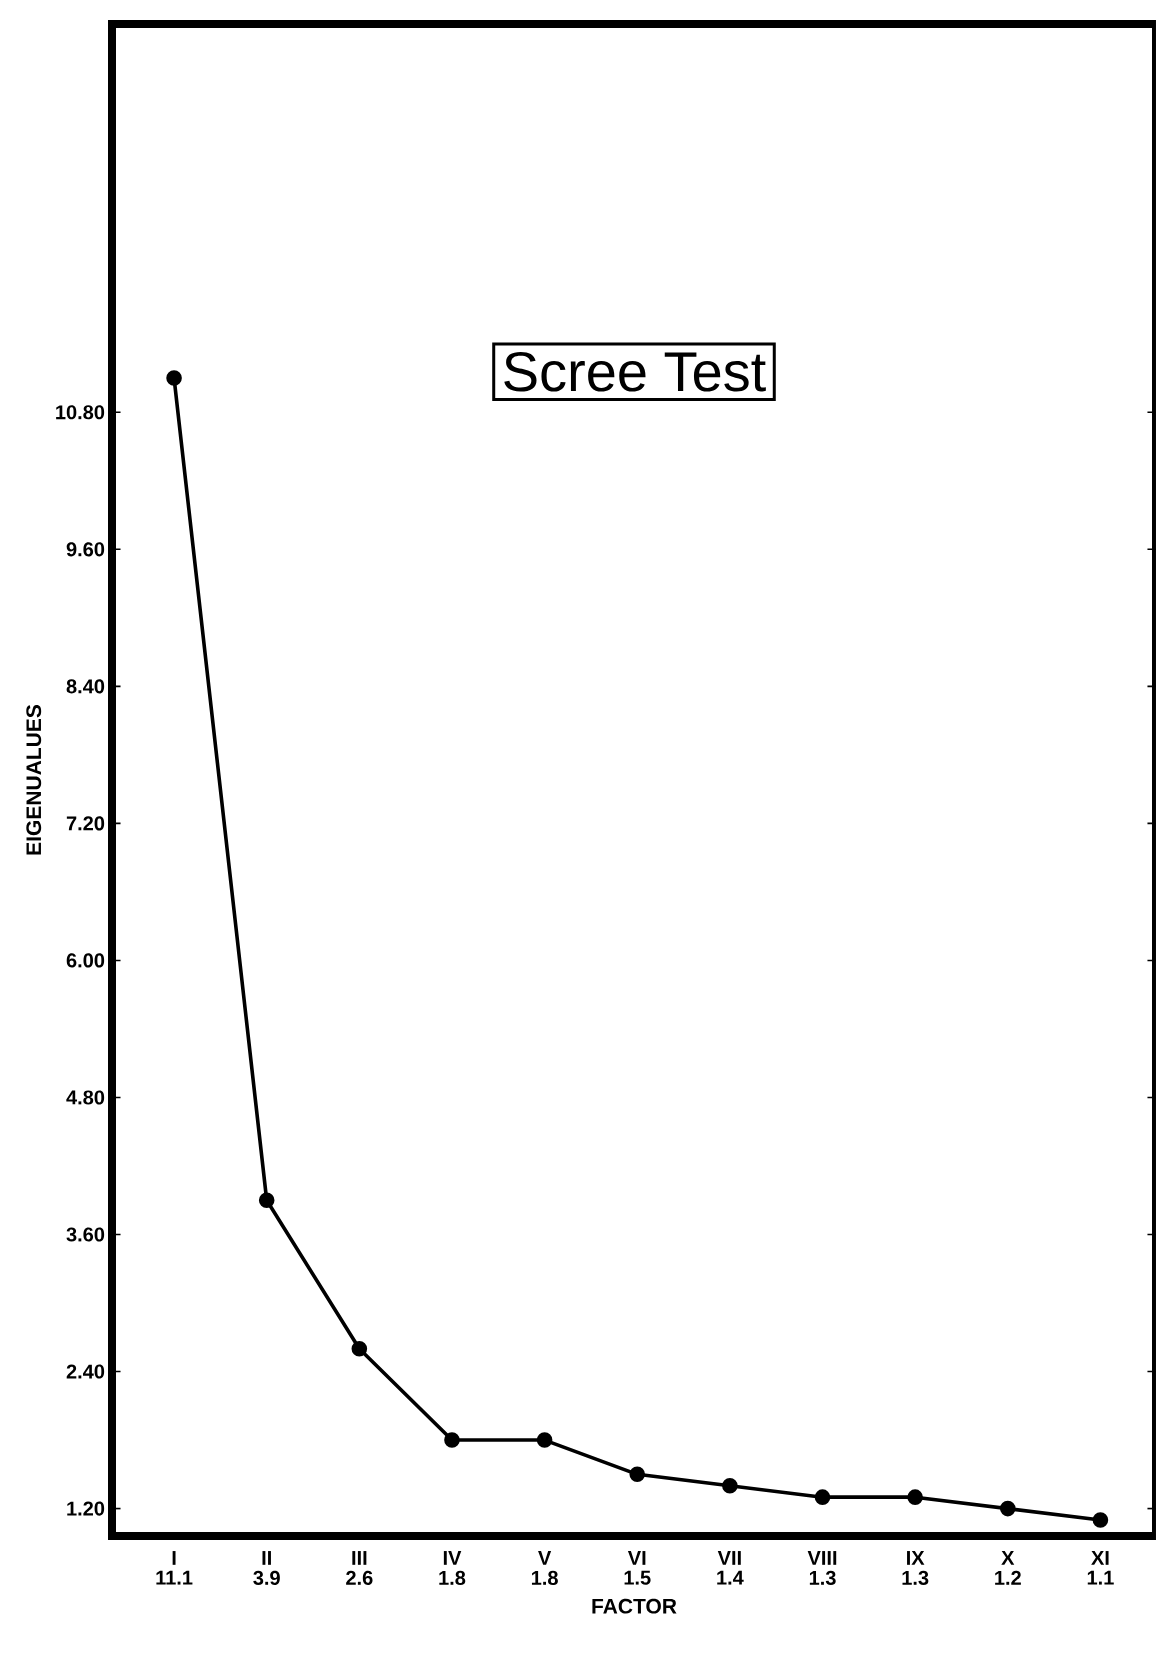  What do you see at coordinates (637, 1577) in the screenshot?
I see `data-label: 1.5` at bounding box center [637, 1577].